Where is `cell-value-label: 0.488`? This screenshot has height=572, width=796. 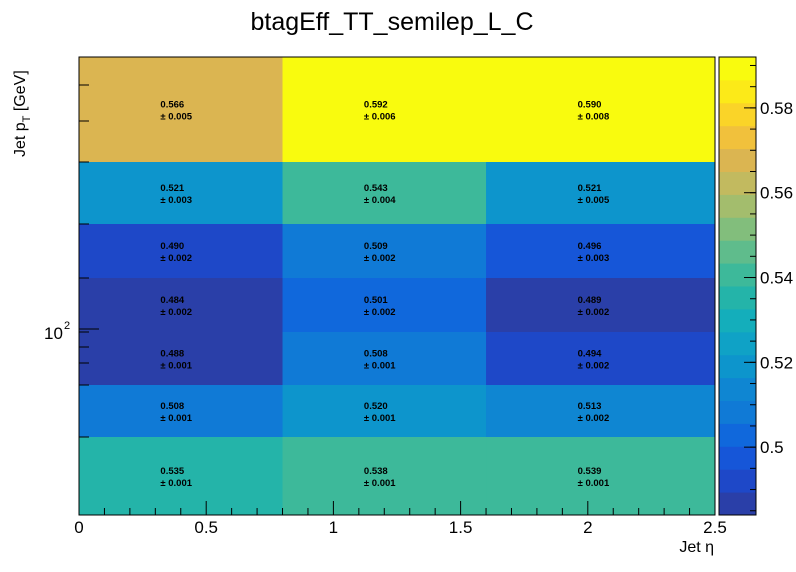 cell-value-label: 0.488 is located at coordinates (172, 354).